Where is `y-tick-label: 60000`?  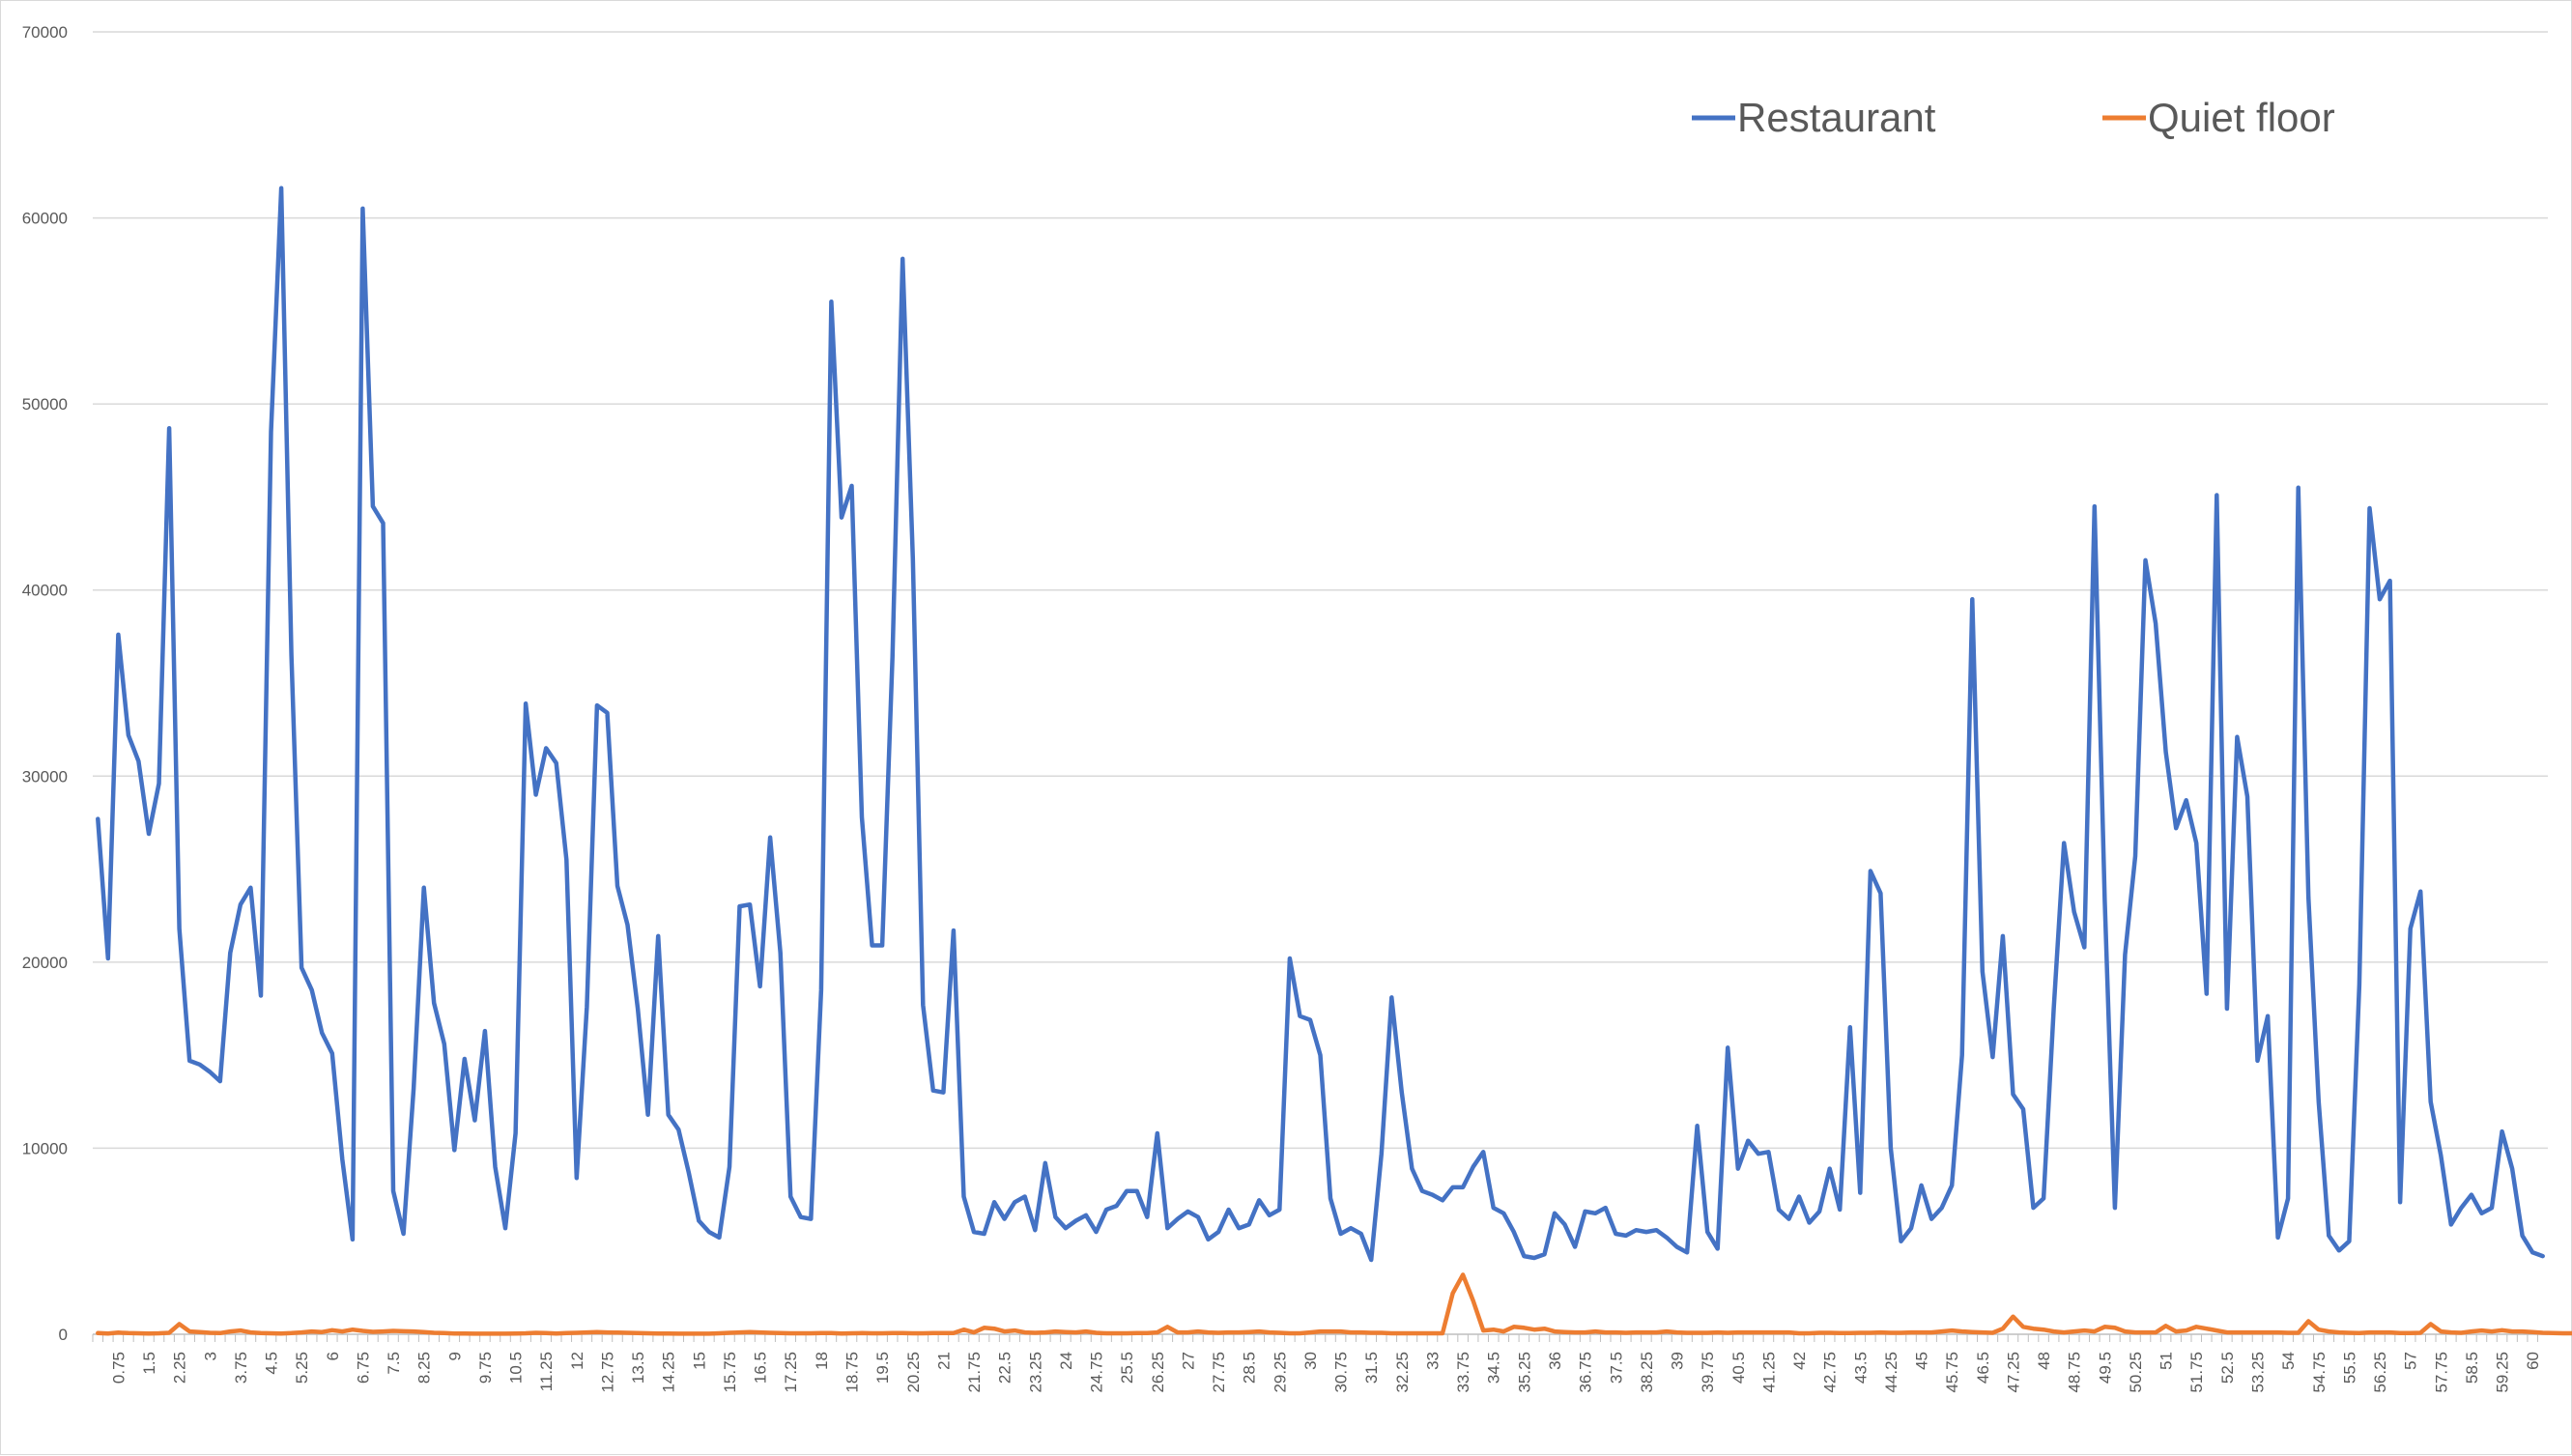
y-tick-label: 60000 is located at coordinates (45, 219).